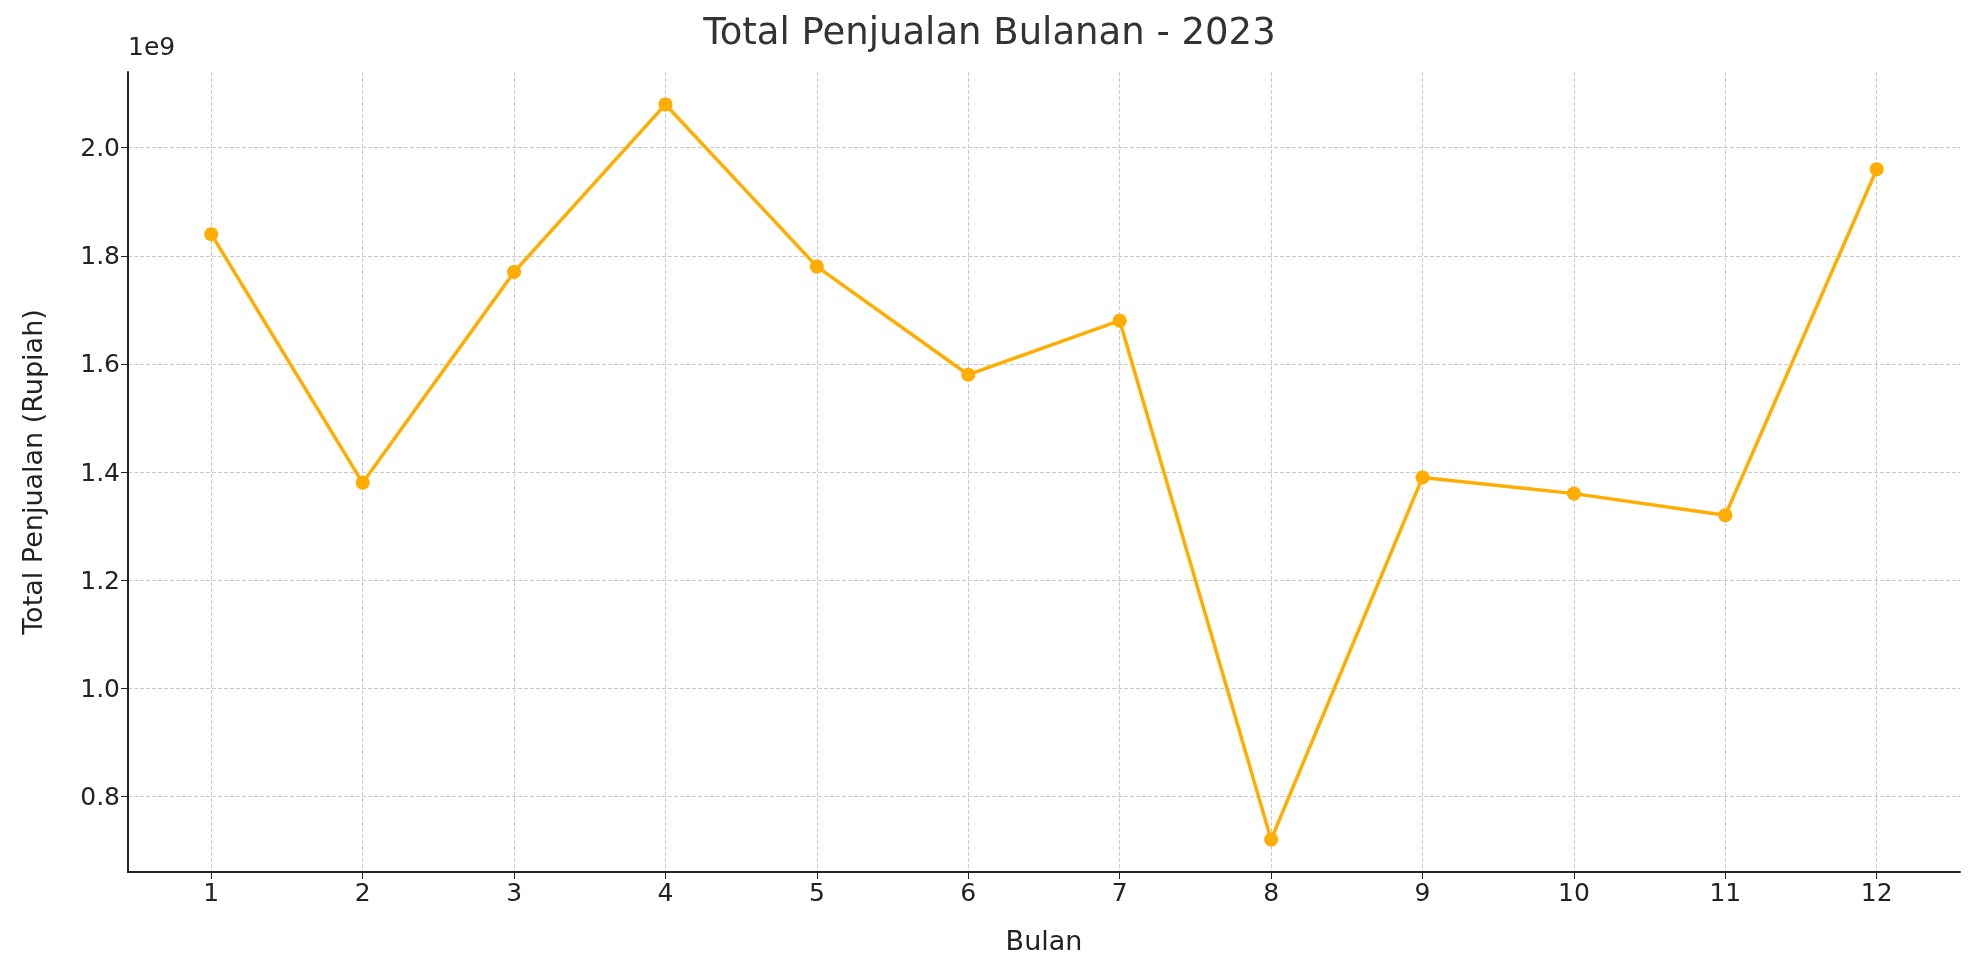 The image size is (1979, 980). Describe the element at coordinates (1725, 892) in the screenshot. I see `x-tick-label: 11` at that location.